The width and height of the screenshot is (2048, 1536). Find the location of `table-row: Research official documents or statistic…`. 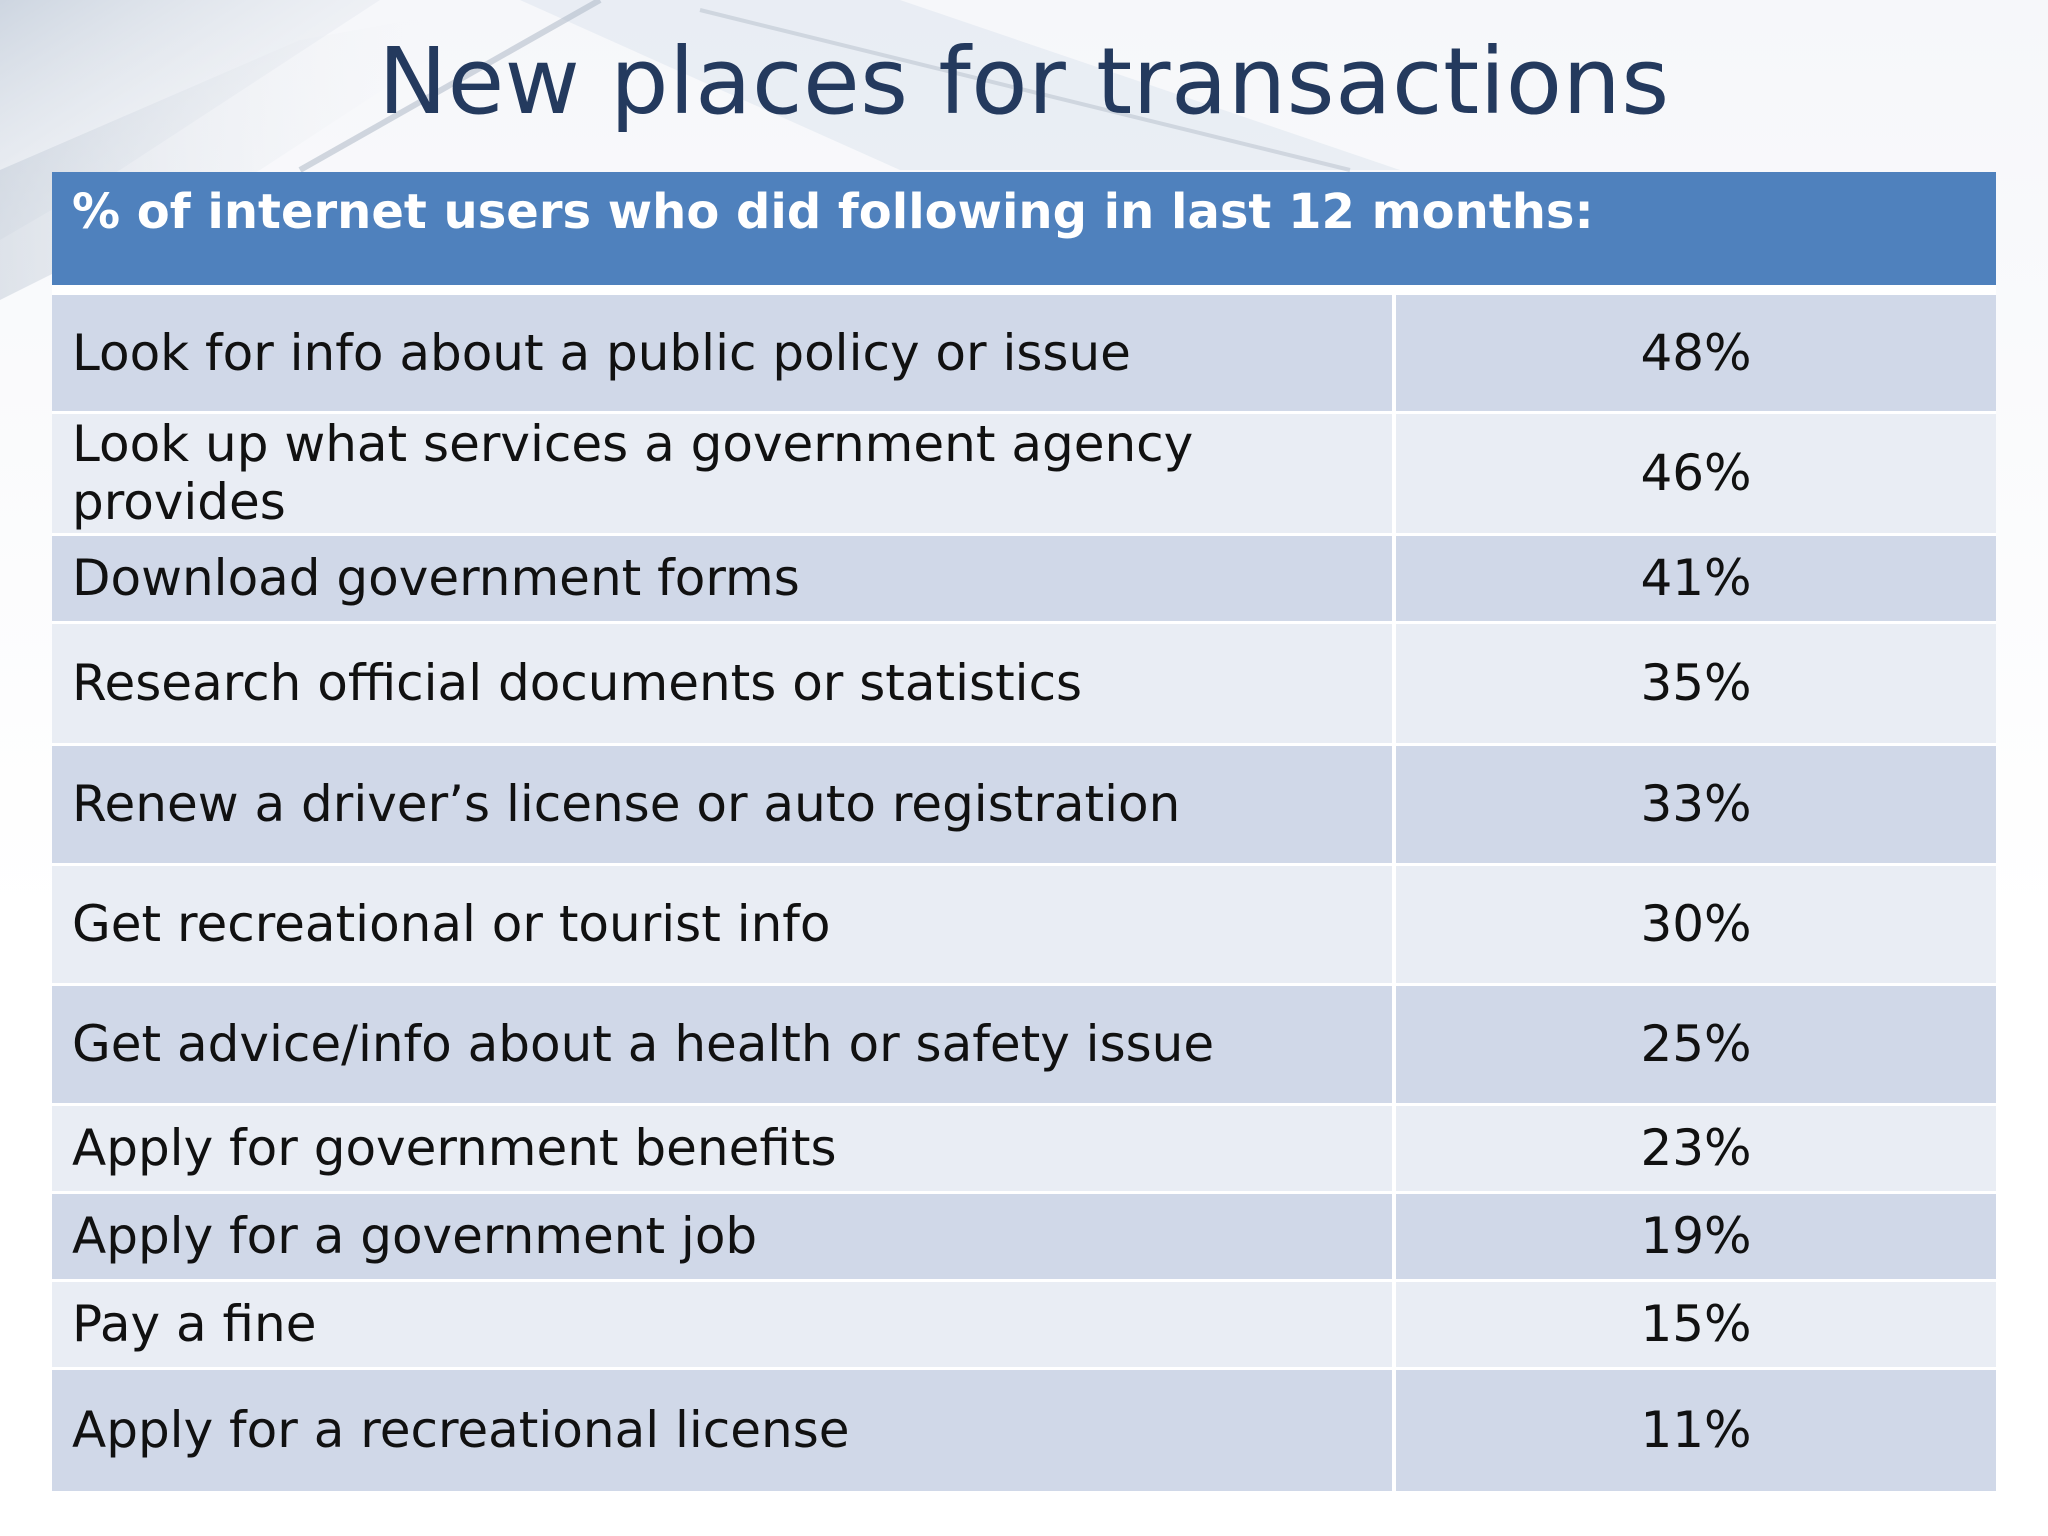

table-row: Research official documents or statistic… is located at coordinates (1024, 683).